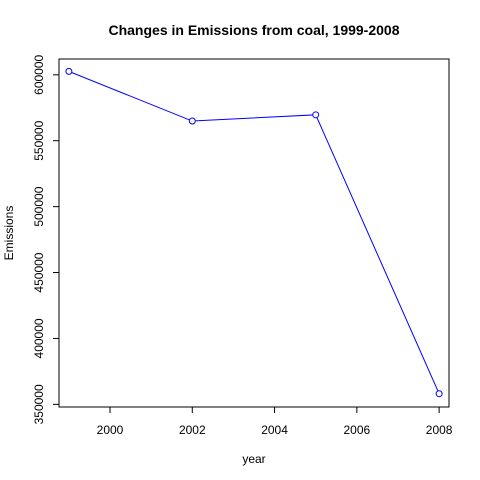 The width and height of the screenshot is (480, 480). What do you see at coordinates (39, 338) in the screenshot?
I see `y-tick-label: 400000` at bounding box center [39, 338].